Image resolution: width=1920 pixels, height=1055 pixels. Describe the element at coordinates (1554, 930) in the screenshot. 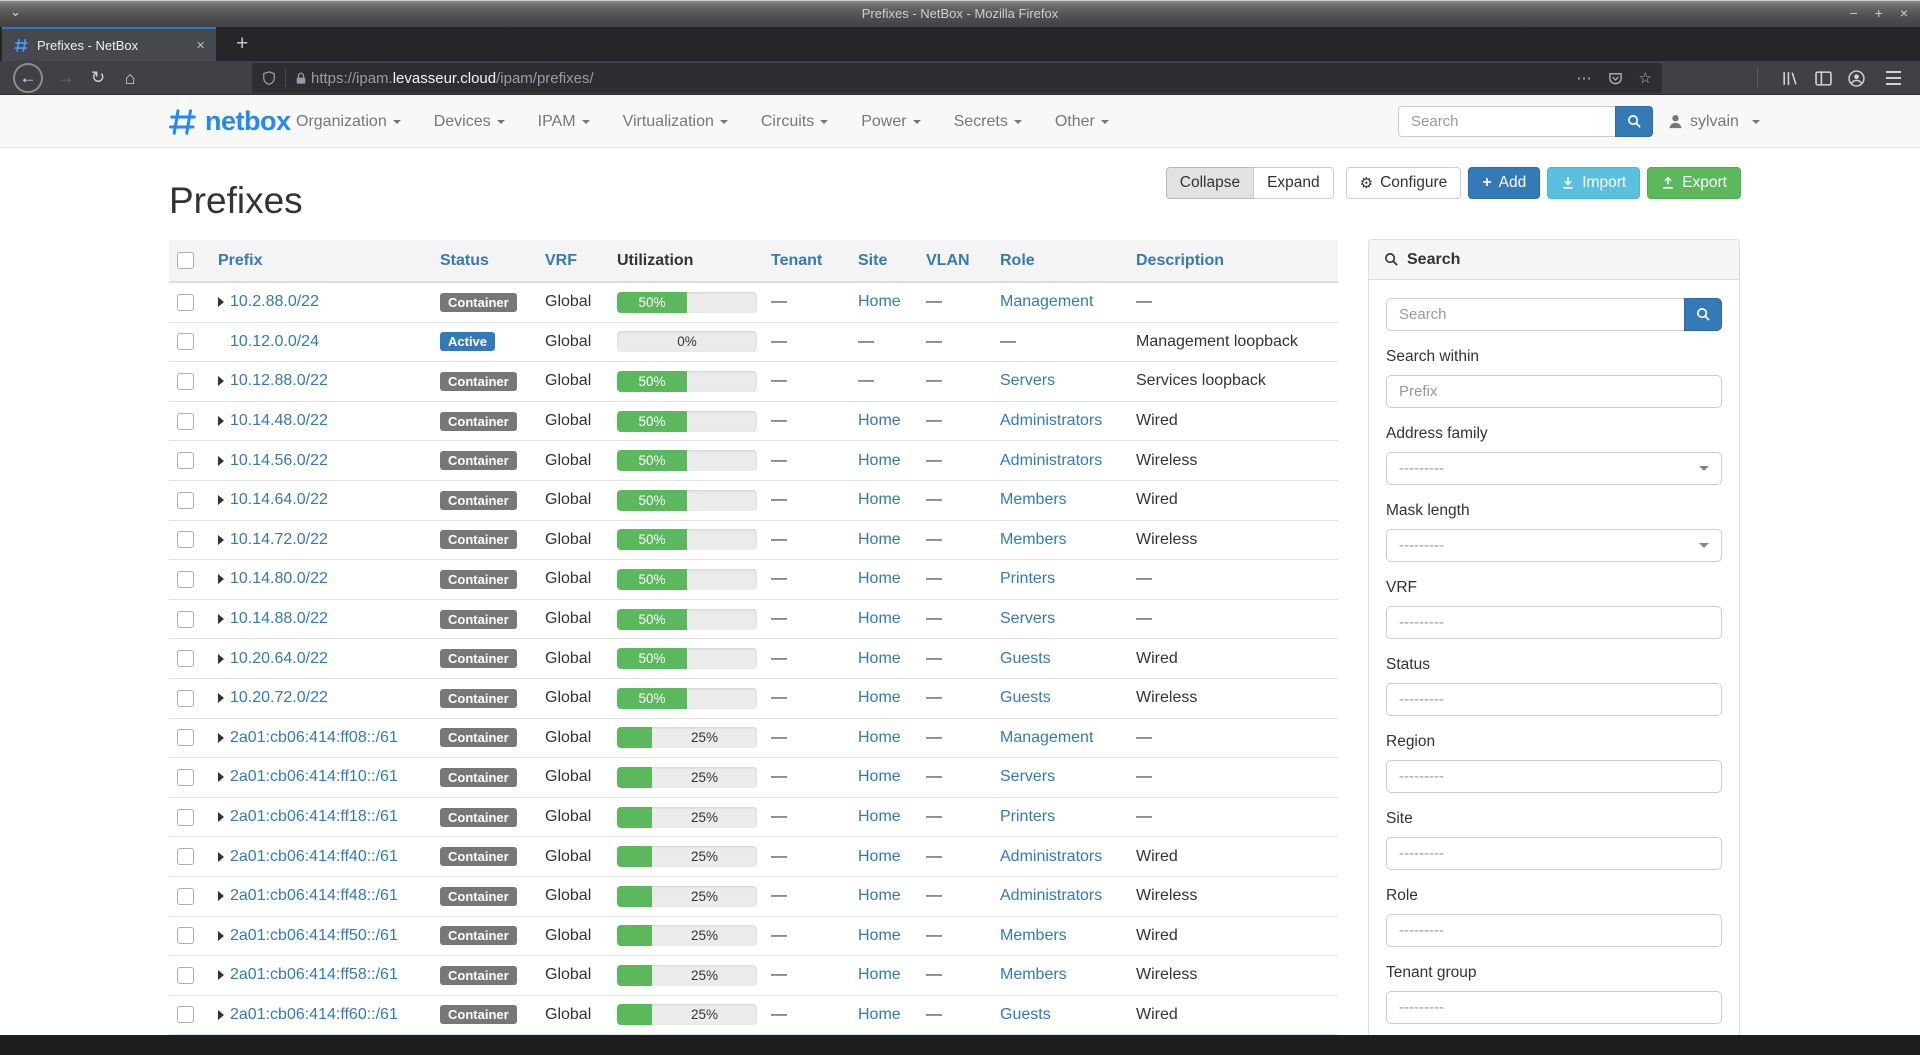

I see `filter-input-role` at that location.